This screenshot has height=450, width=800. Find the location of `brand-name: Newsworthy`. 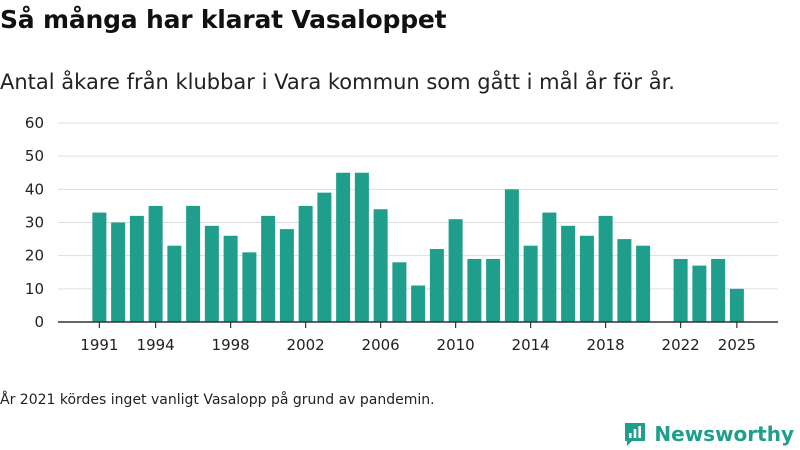

brand-name: Newsworthy is located at coordinates (724, 434).